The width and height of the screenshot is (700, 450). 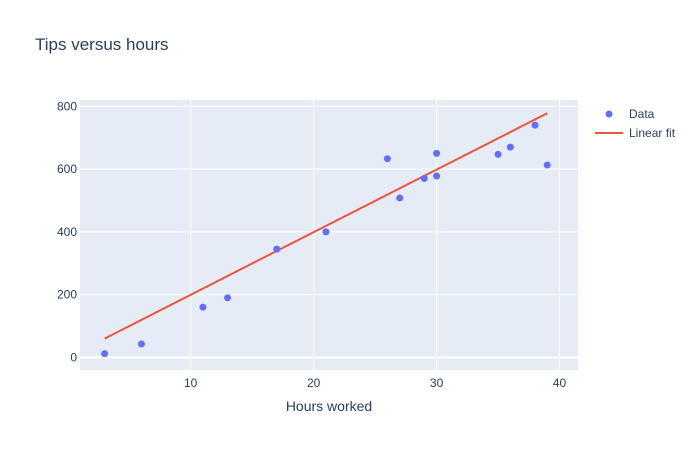 I want to click on x-tick-label: 10, so click(x=191, y=383).